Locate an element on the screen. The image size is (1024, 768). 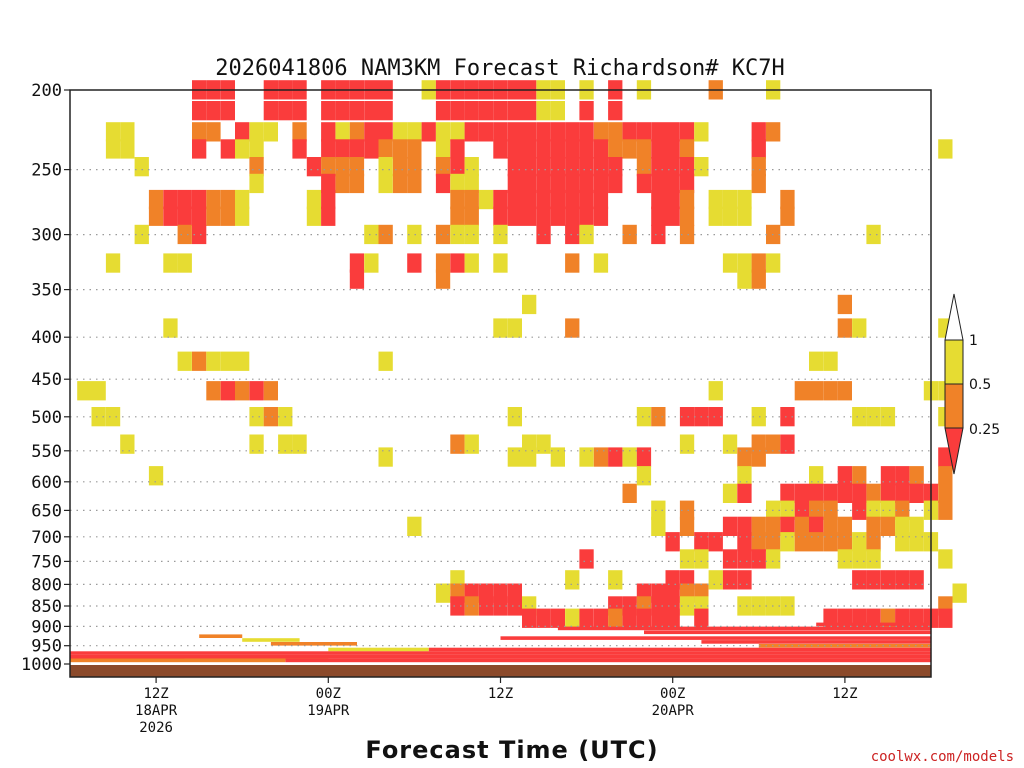
ri-surface-band is located at coordinates (221, 636).